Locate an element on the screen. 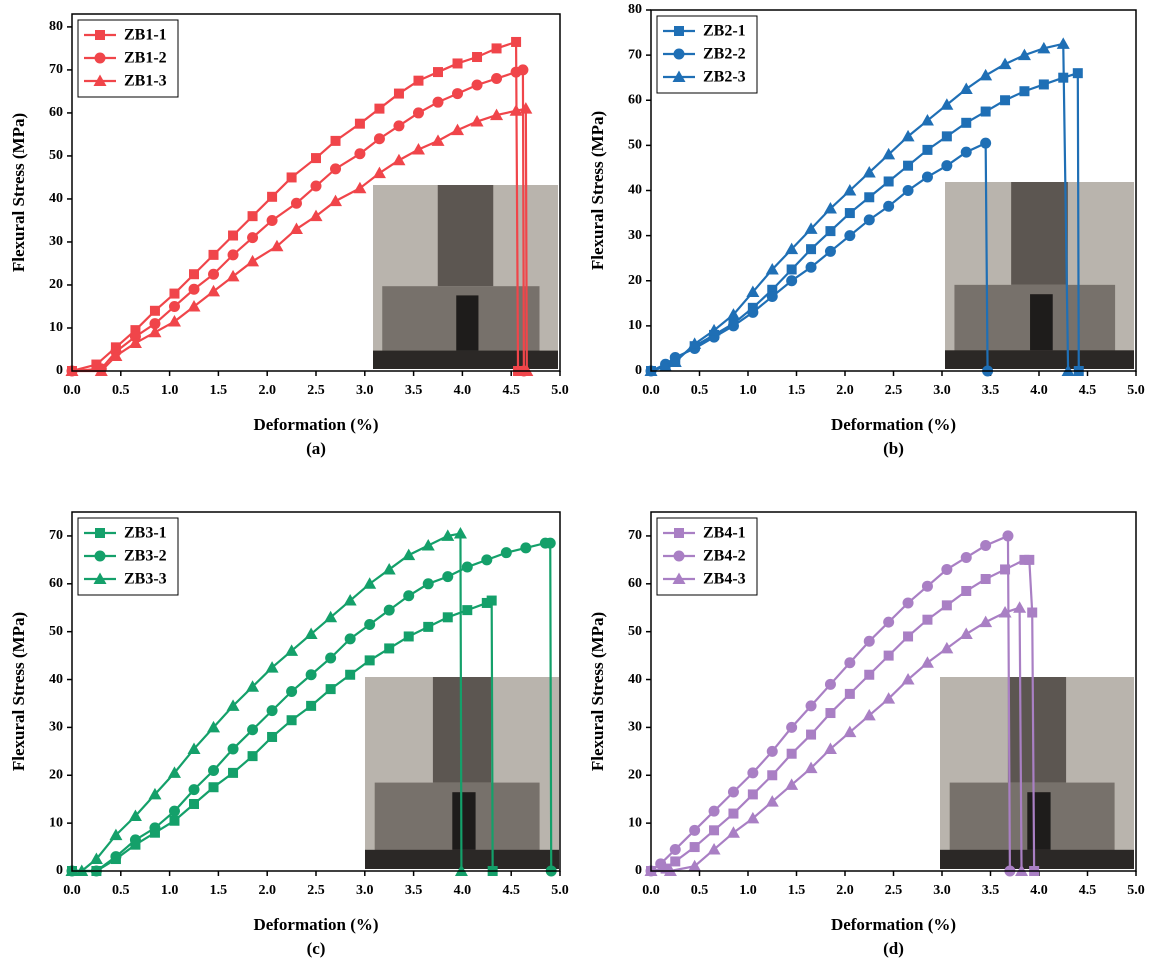 The height and width of the screenshot is (964, 1152). legend-label: ZB2-1 is located at coordinates (724, 31).